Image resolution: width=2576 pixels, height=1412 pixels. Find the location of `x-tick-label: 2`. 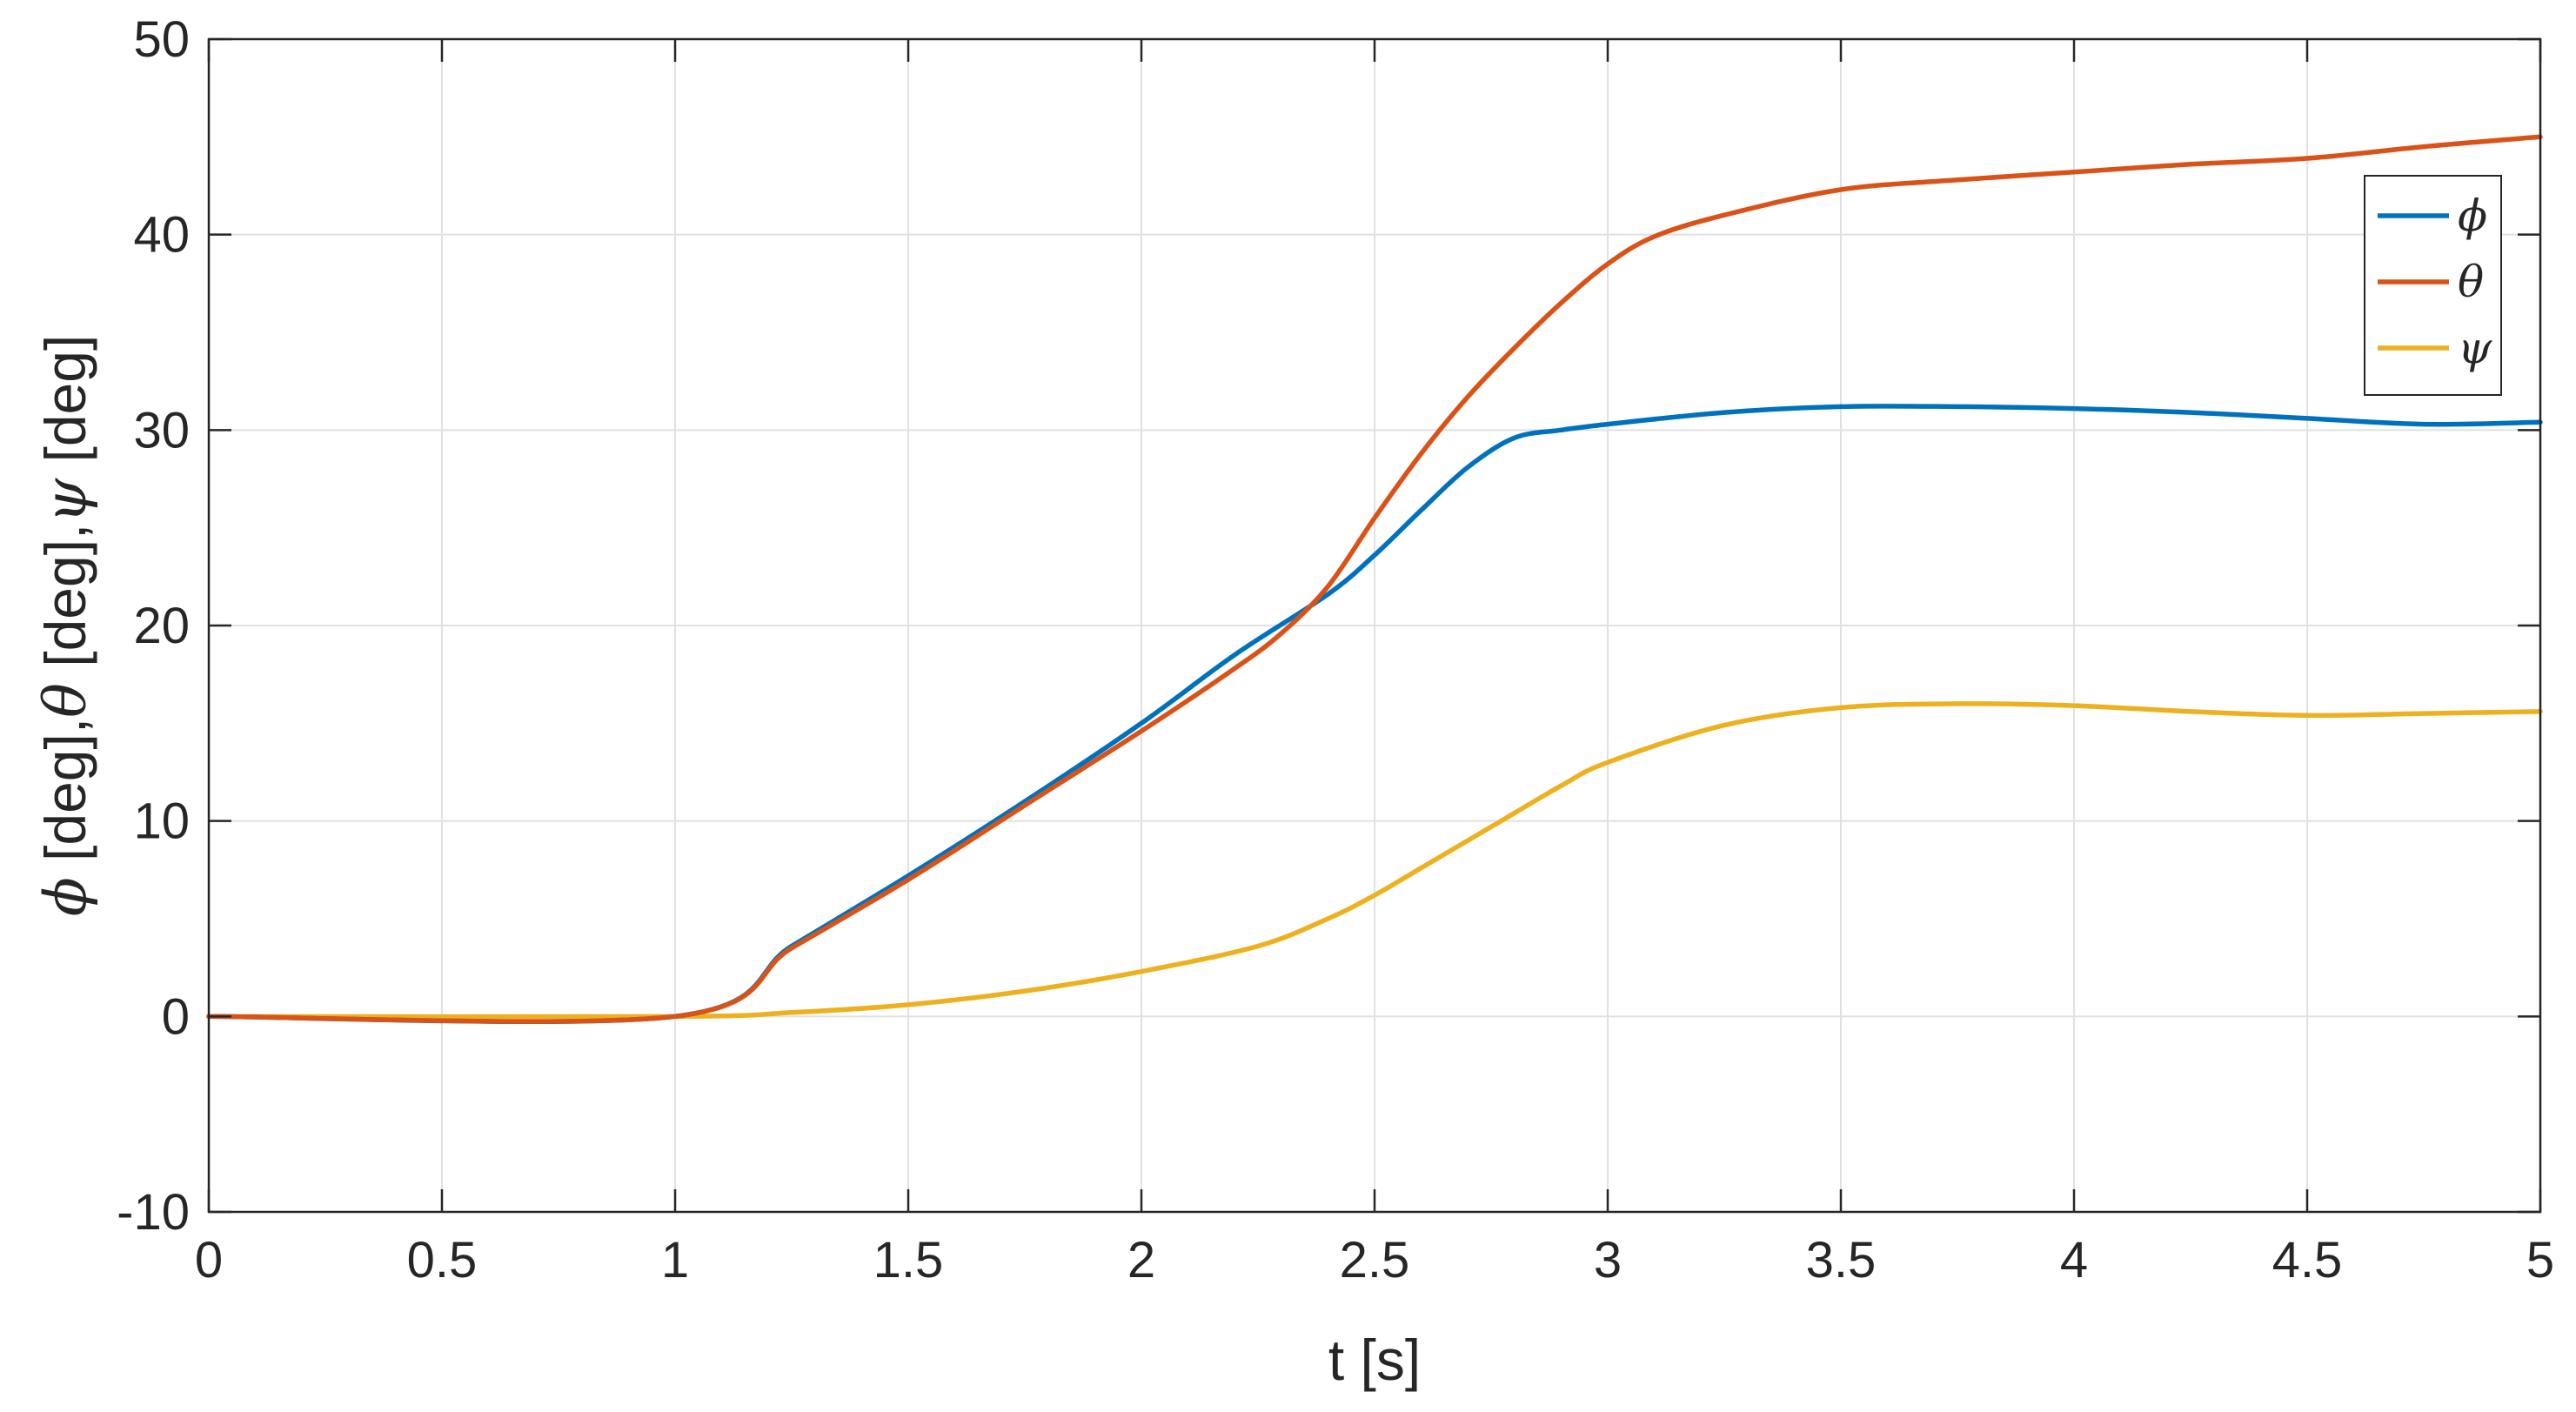

x-tick-label: 2 is located at coordinates (1141, 1260).